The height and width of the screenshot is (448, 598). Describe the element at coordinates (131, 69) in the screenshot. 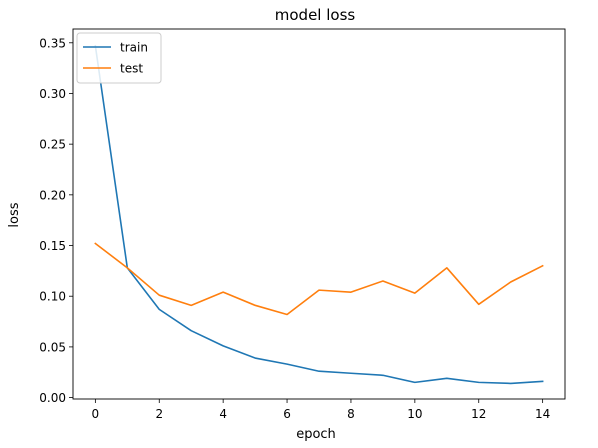

I see `legend-label-test: test` at that location.